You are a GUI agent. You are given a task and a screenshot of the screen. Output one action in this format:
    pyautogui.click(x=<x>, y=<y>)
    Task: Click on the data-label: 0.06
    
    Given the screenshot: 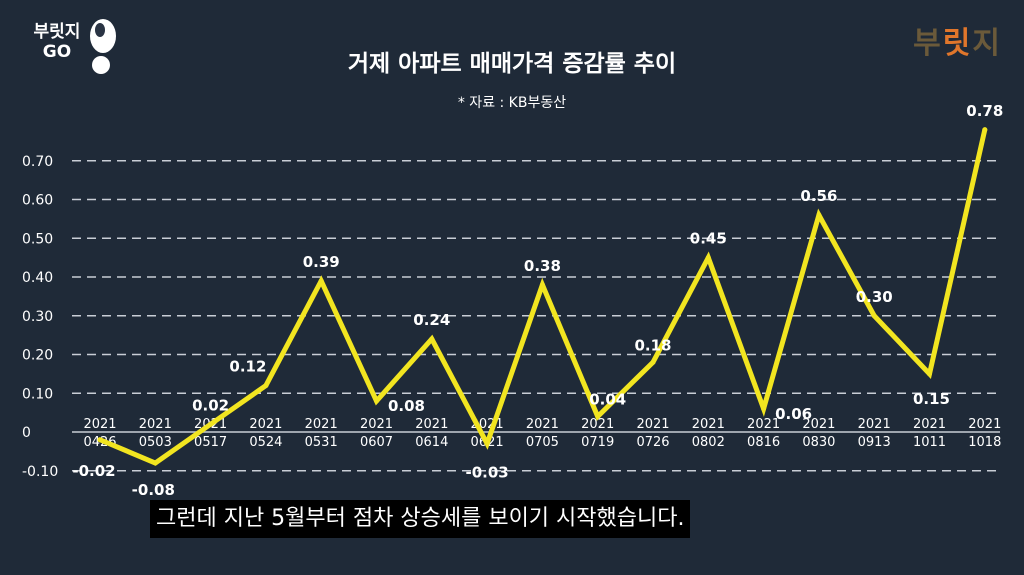 What is the action you would take?
    pyautogui.click(x=793, y=414)
    